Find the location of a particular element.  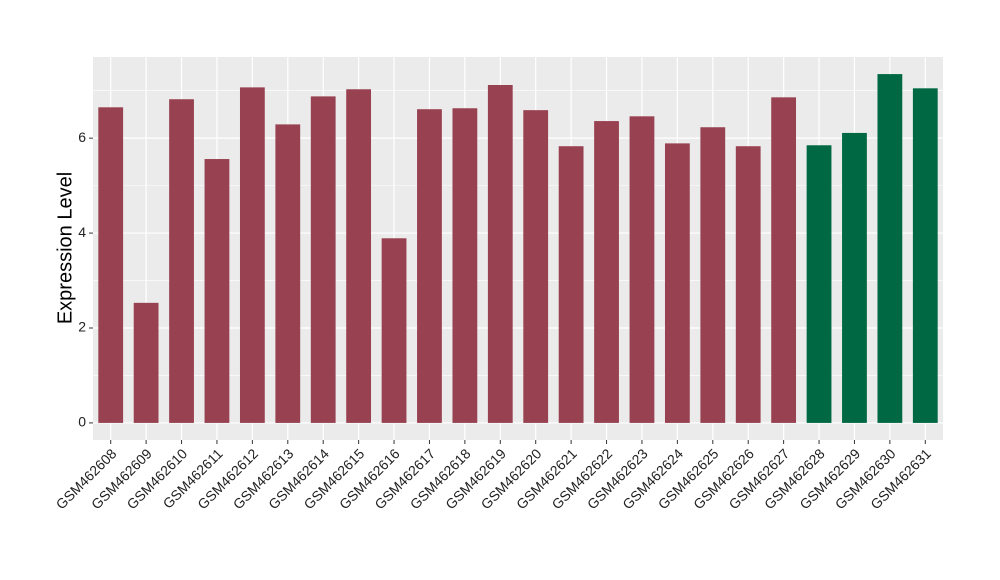

y-tick-label: 0 is located at coordinates (82, 422).